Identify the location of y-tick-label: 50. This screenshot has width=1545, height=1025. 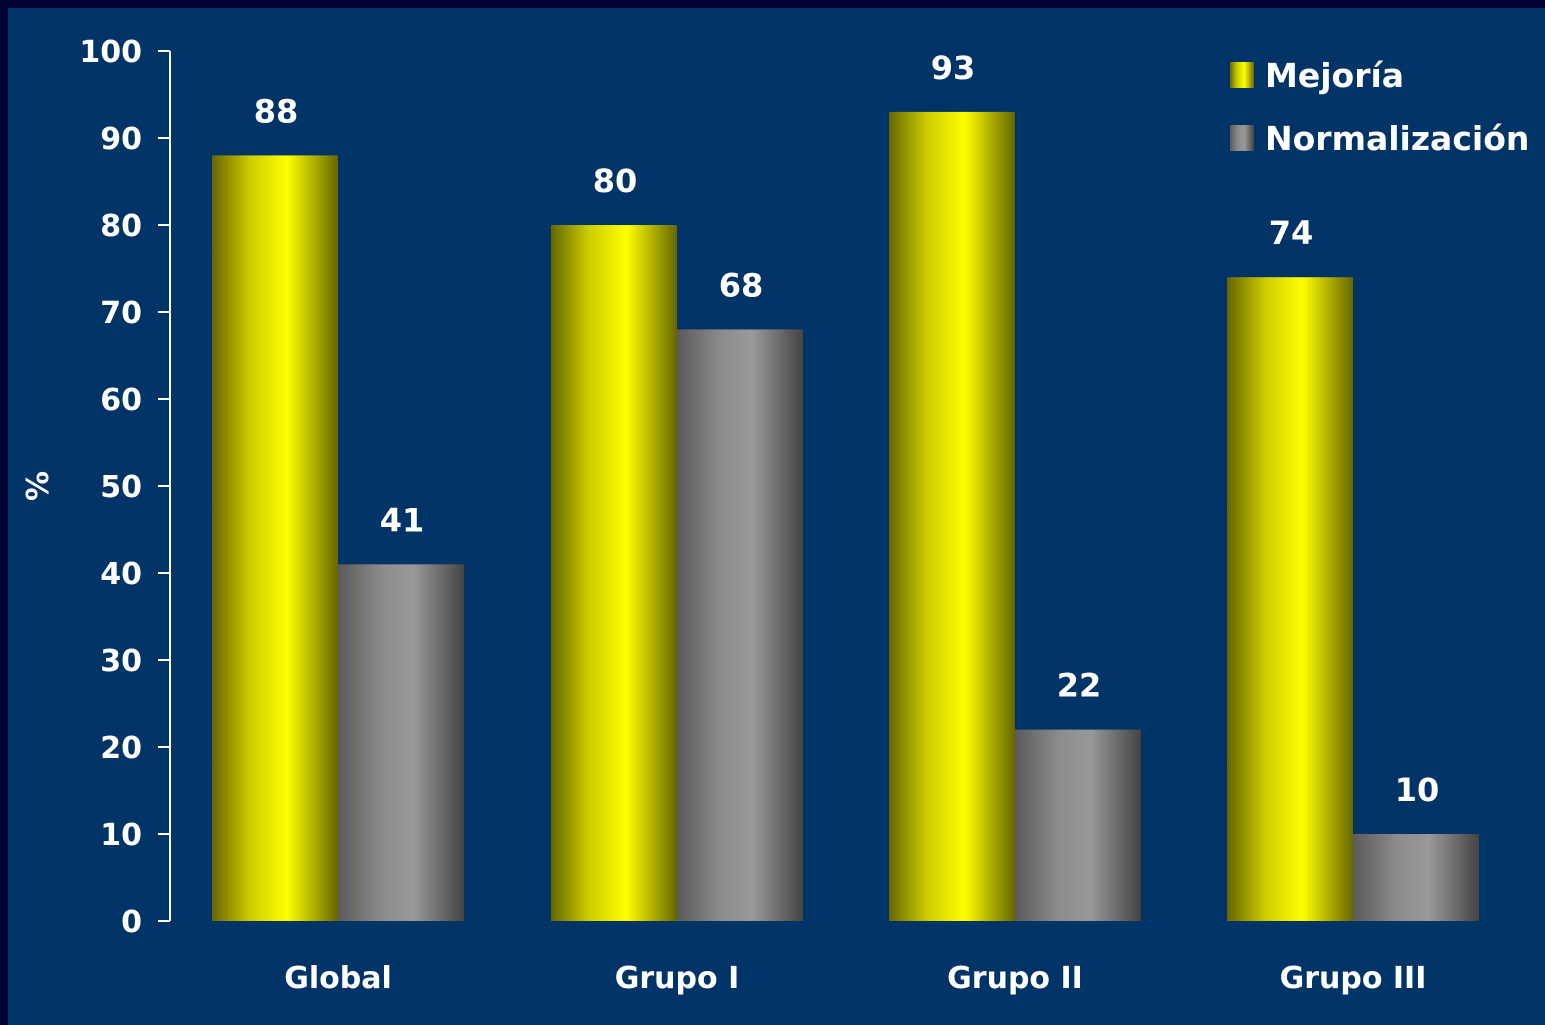
(121, 487).